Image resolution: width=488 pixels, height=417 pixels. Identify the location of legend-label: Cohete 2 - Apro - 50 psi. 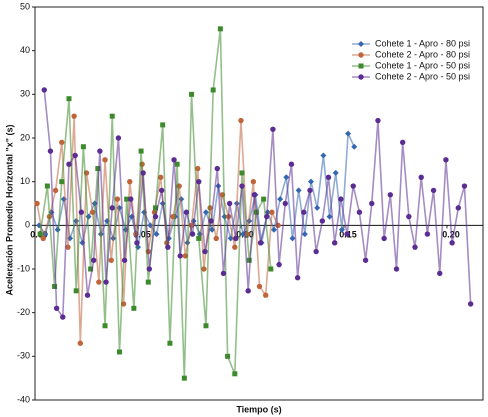
(422, 76).